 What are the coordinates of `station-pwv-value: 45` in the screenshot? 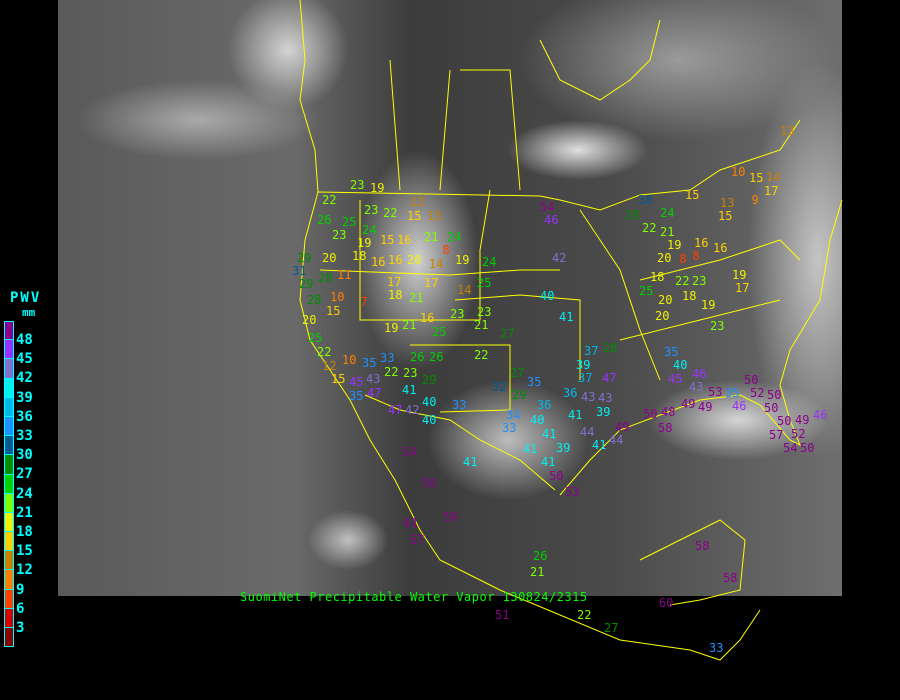 It's located at (675, 379).